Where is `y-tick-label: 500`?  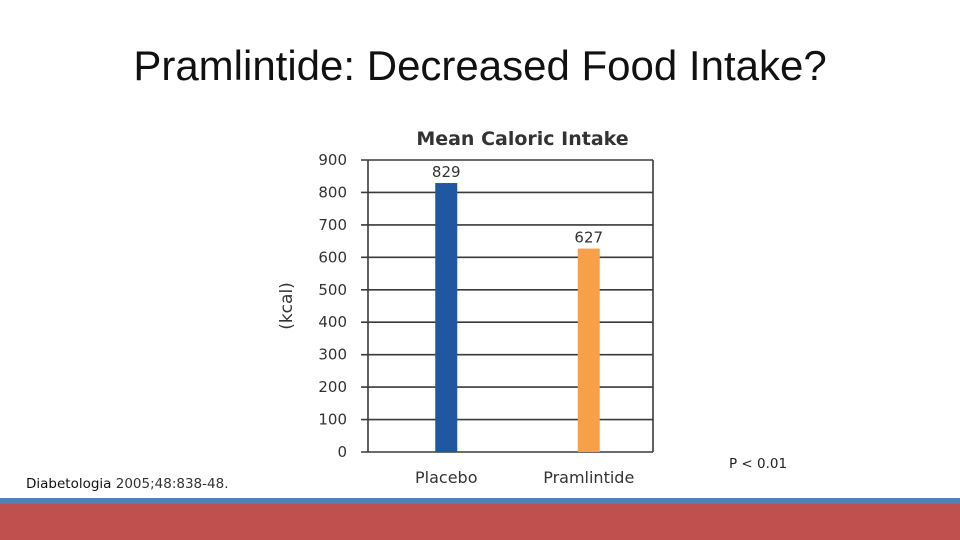 y-tick-label: 500 is located at coordinates (332, 290).